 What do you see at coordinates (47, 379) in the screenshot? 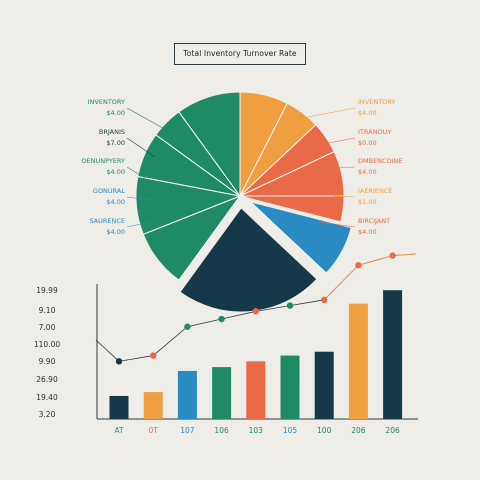
I see `y-tick-label: 26.90` at bounding box center [47, 379].